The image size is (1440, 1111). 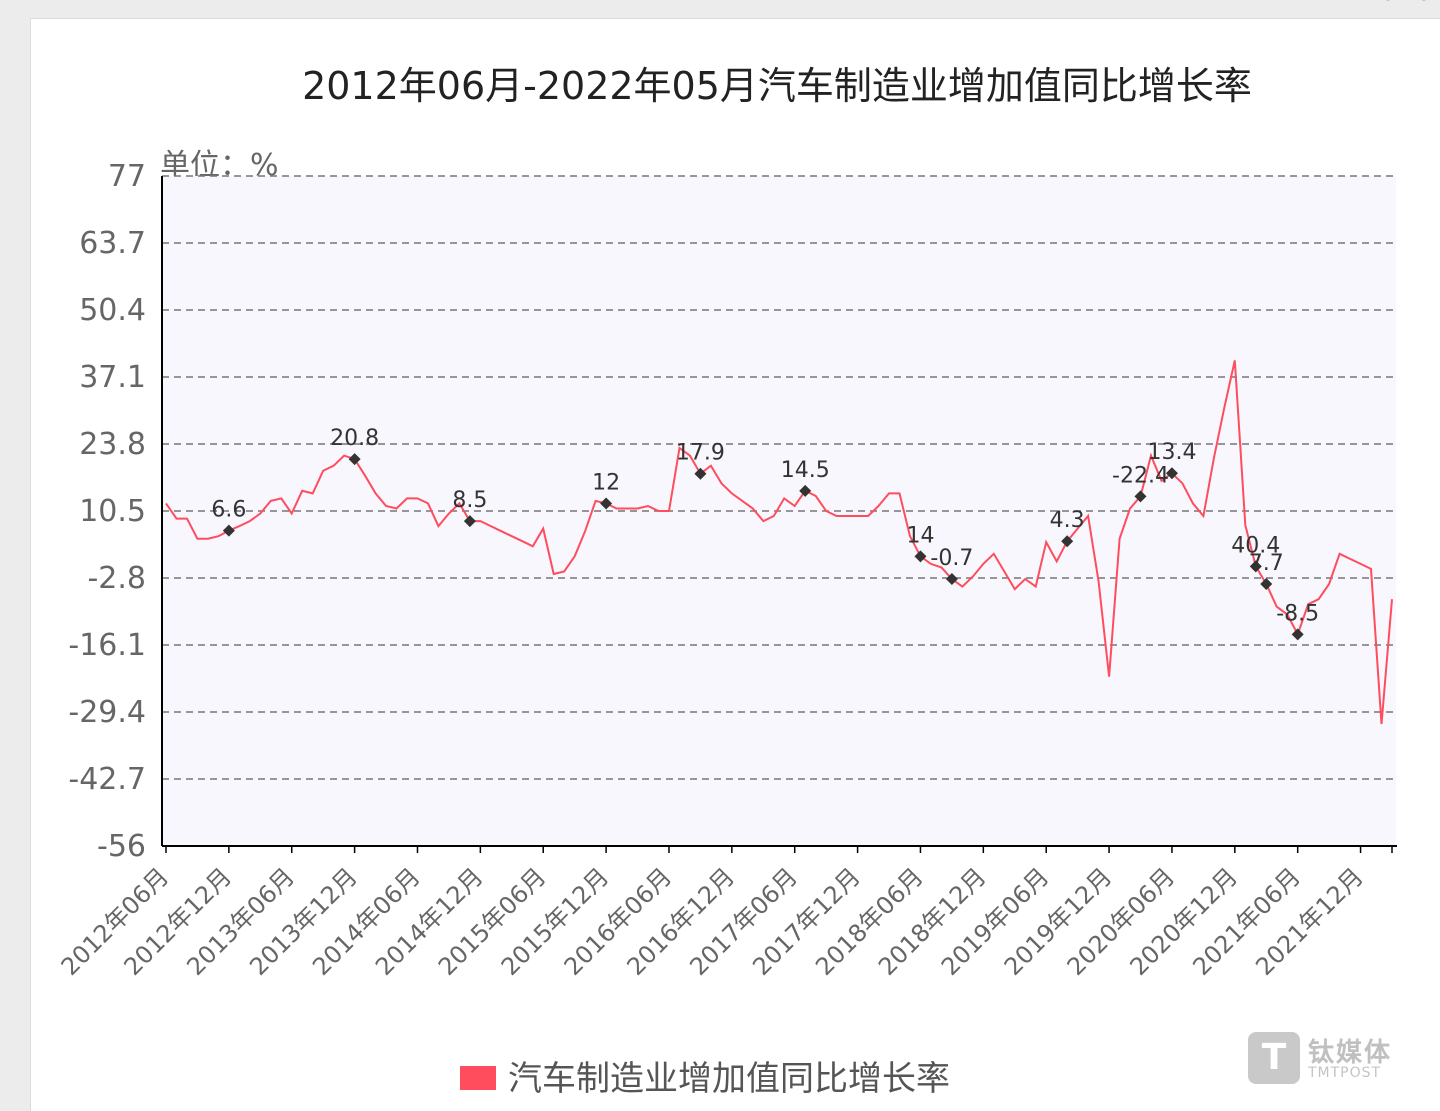 What do you see at coordinates (1345, 1073) in the screenshot?
I see `watermark-subtitle: TMTPOST` at bounding box center [1345, 1073].